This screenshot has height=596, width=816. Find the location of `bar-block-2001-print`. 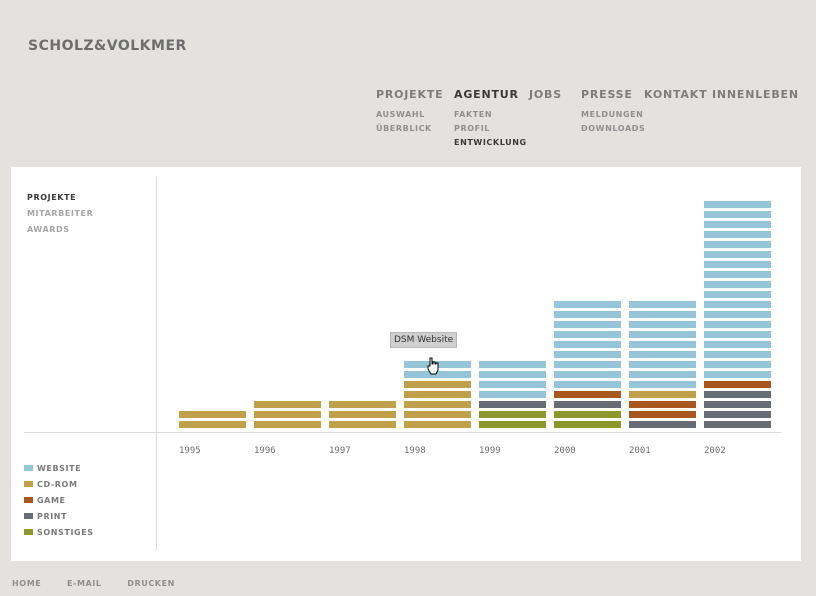

bar-block-2001-print is located at coordinates (662, 424).